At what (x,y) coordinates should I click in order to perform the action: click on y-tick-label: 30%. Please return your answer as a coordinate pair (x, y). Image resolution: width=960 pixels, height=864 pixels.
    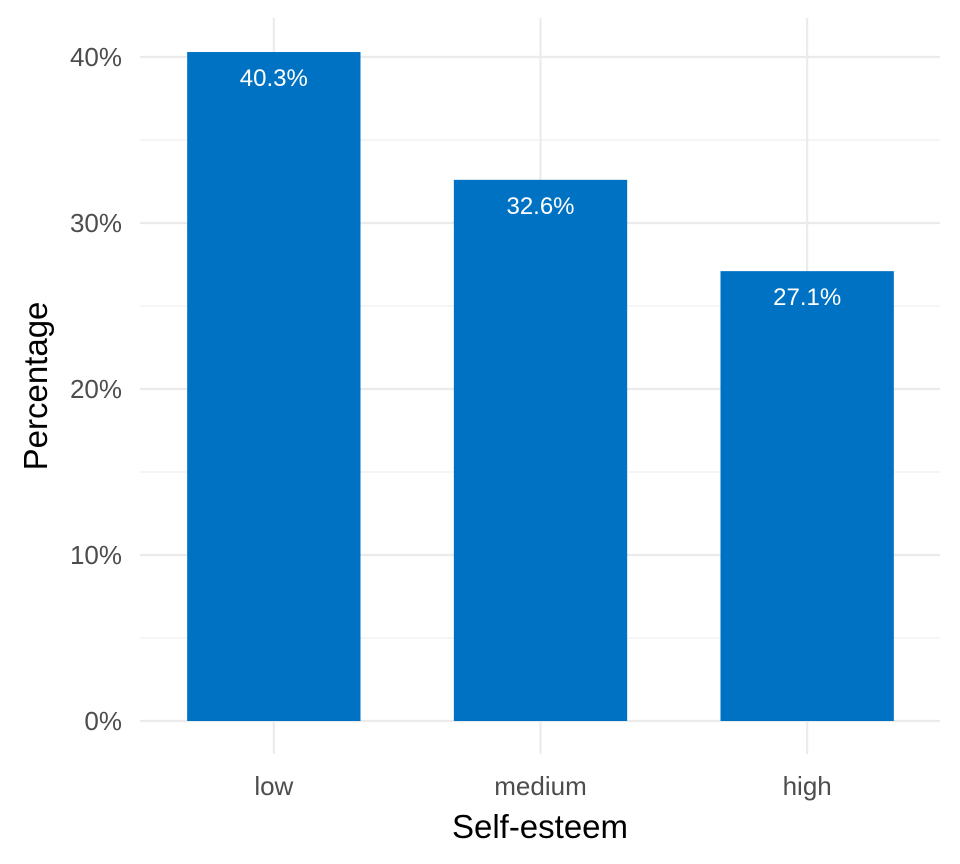
    Looking at the image, I should click on (96, 223).